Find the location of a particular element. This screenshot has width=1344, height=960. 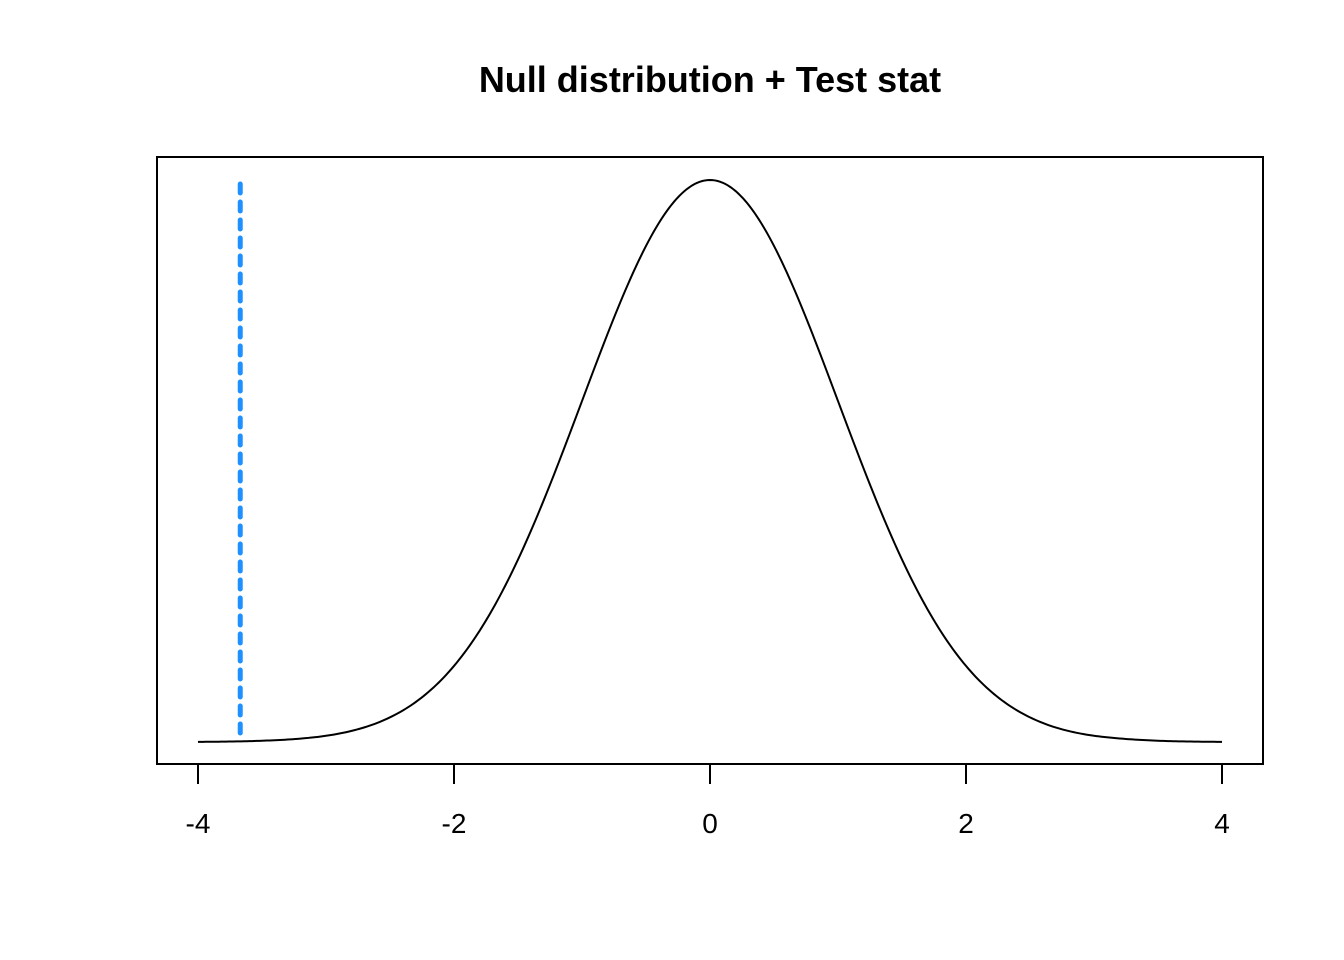

x-tick-label: 0 is located at coordinates (710, 823).